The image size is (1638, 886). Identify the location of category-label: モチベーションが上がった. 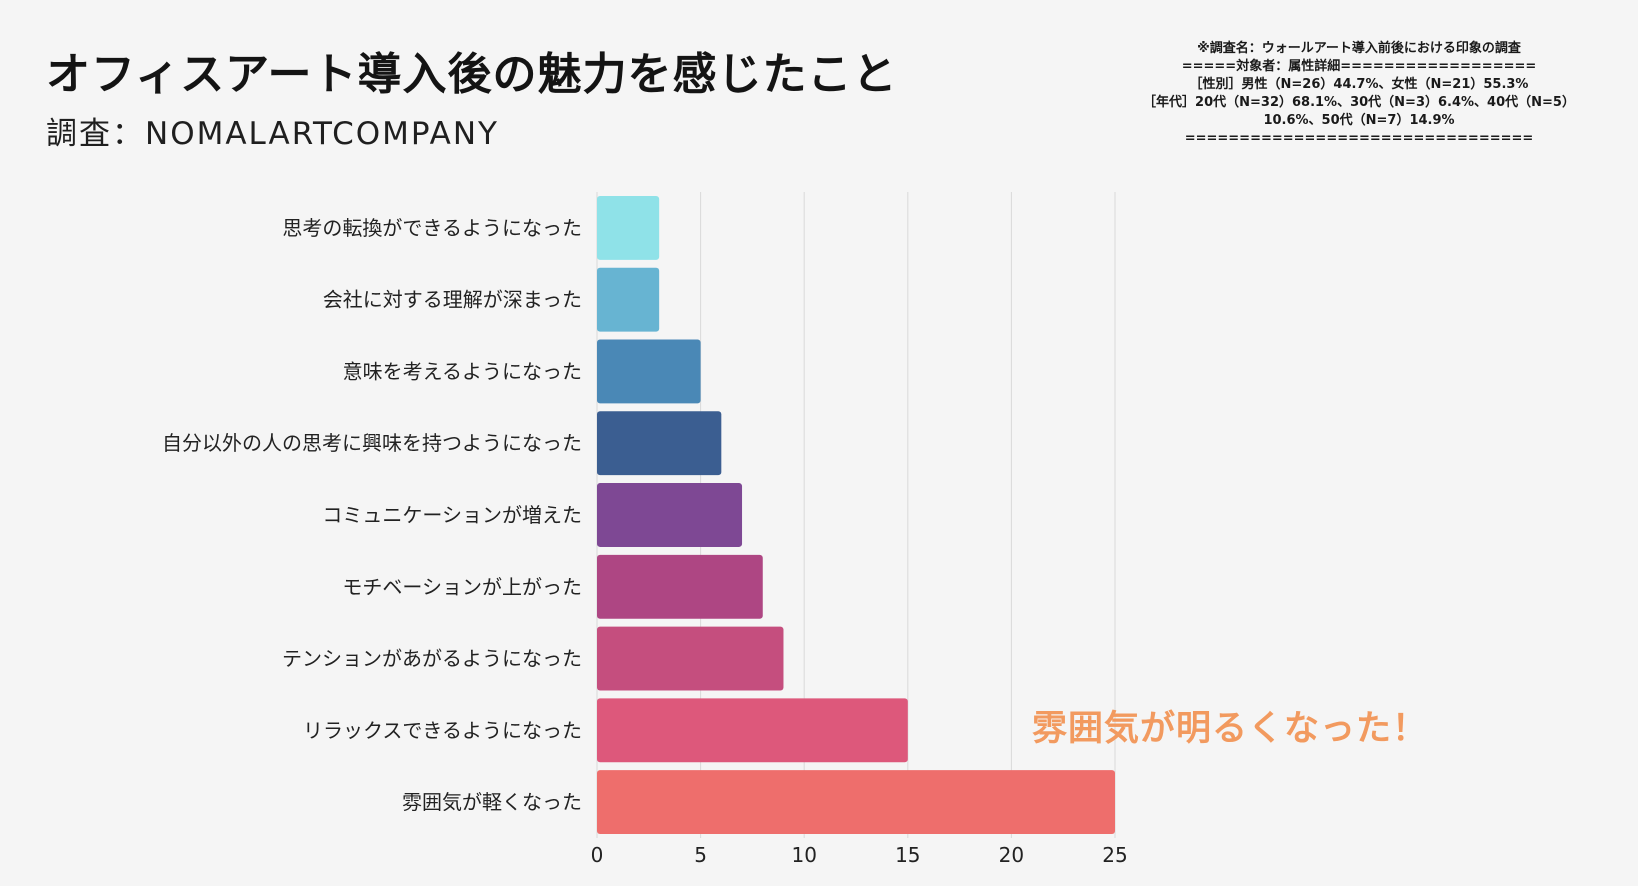
(462, 587).